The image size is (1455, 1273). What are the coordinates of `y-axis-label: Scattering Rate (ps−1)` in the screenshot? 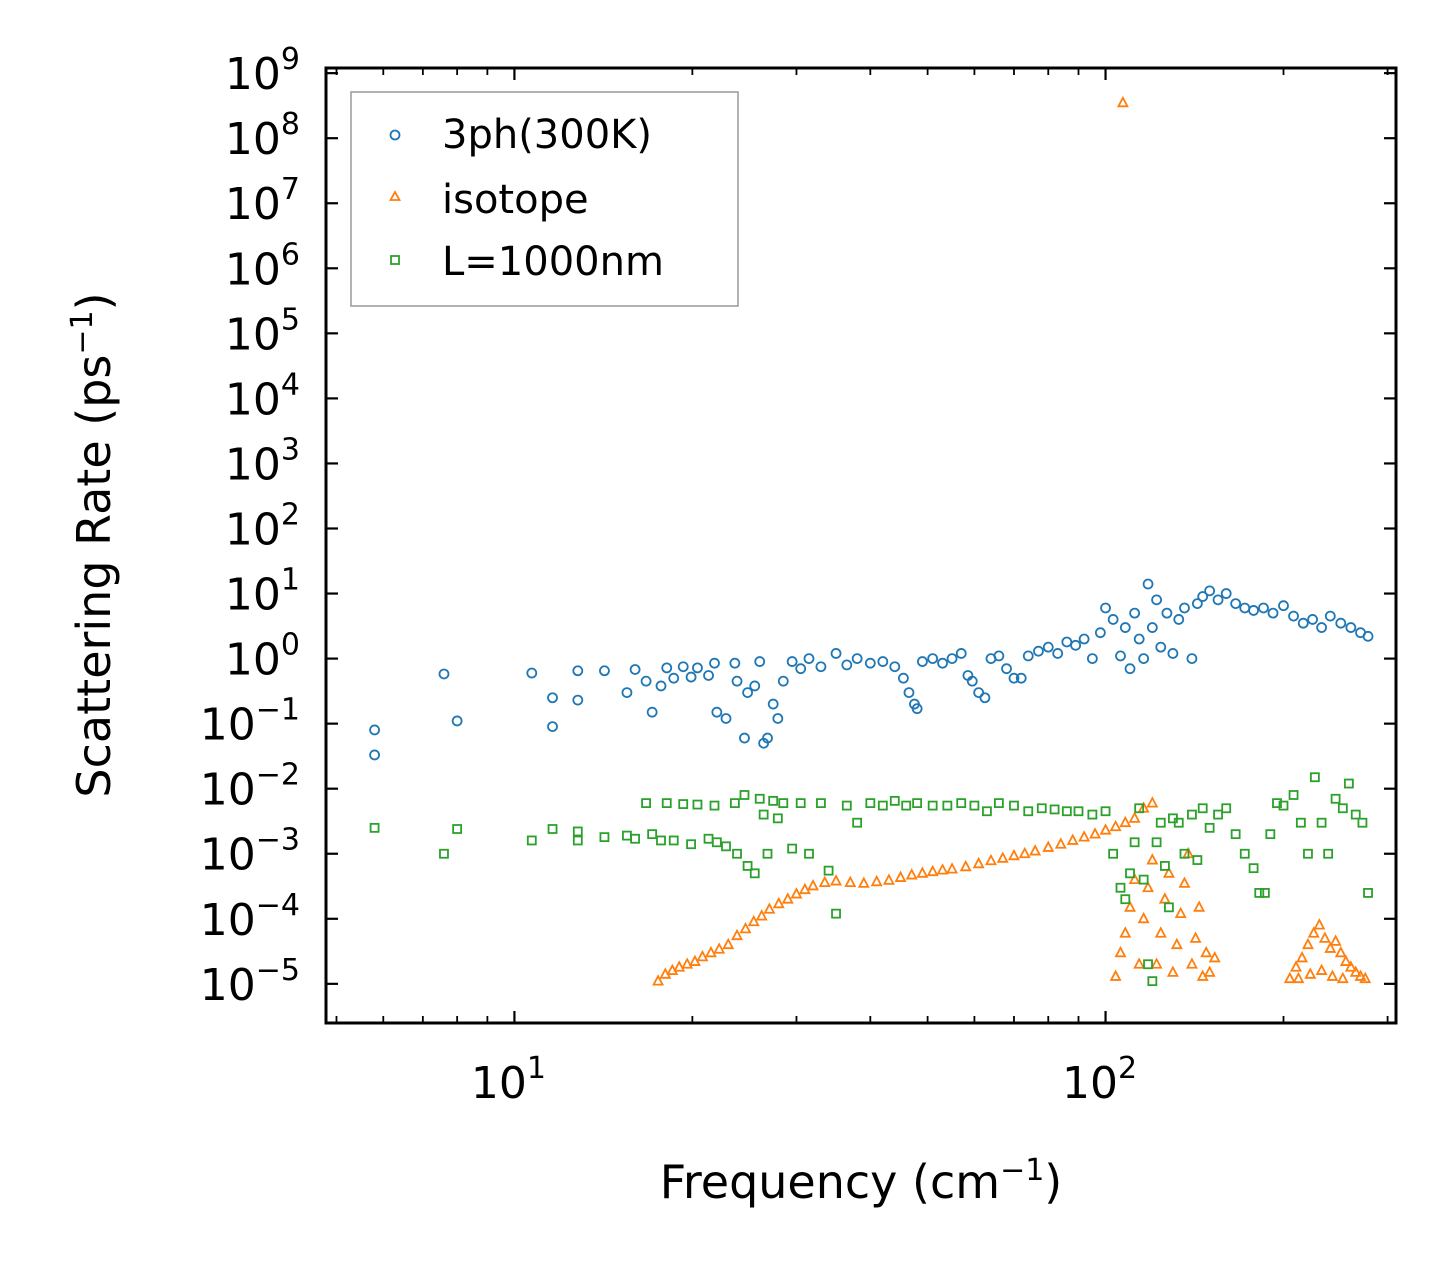 It's located at (93, 544).